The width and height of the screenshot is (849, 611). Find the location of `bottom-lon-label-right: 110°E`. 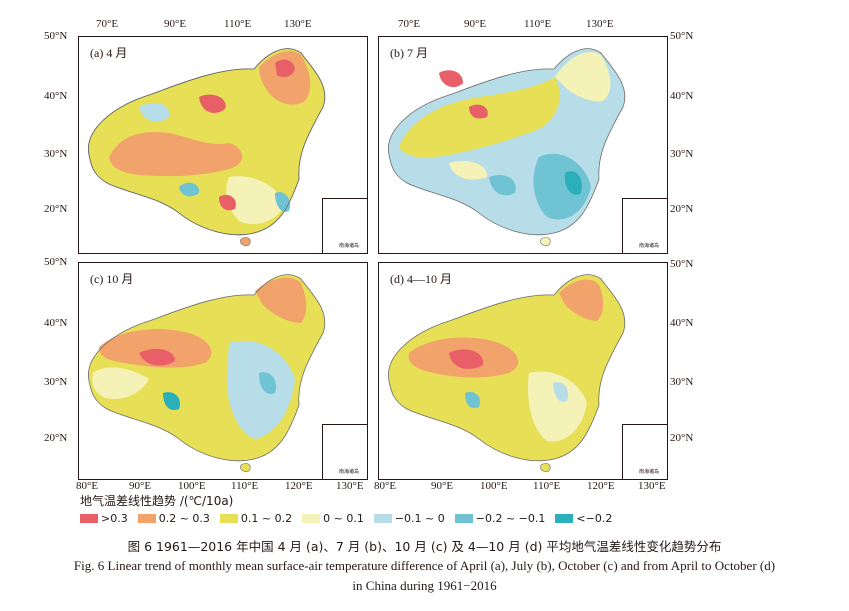

bottom-lon-label-right: 110°E is located at coordinates (547, 486).